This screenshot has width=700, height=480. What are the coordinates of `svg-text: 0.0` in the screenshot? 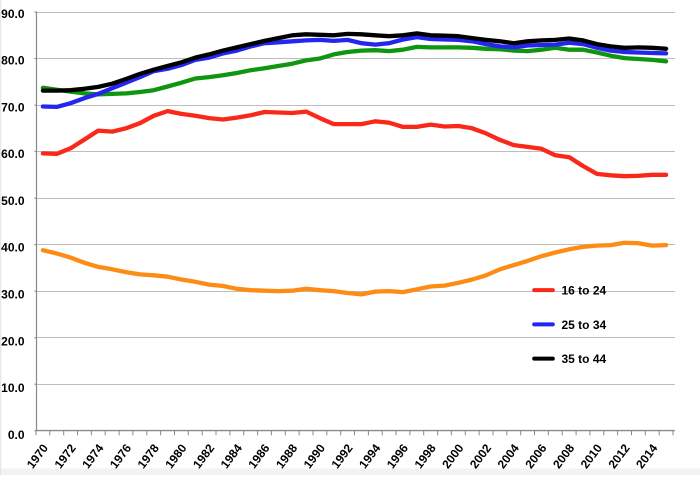 It's located at (16, 435).